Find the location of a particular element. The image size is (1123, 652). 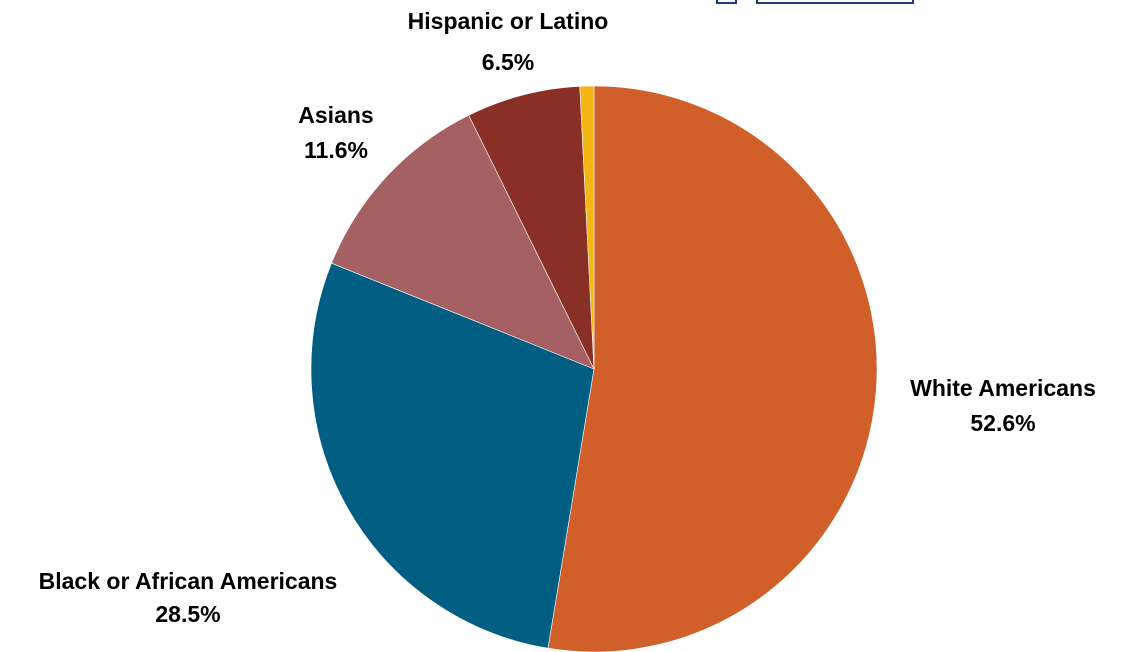

slice-value-asians: 11.6% is located at coordinates (336, 150).